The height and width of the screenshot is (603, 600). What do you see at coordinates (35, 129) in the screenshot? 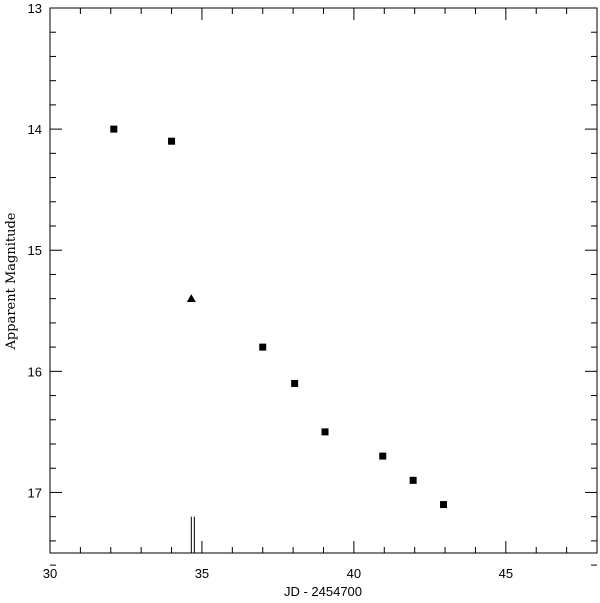
I see `y-tick-label: 14` at bounding box center [35, 129].